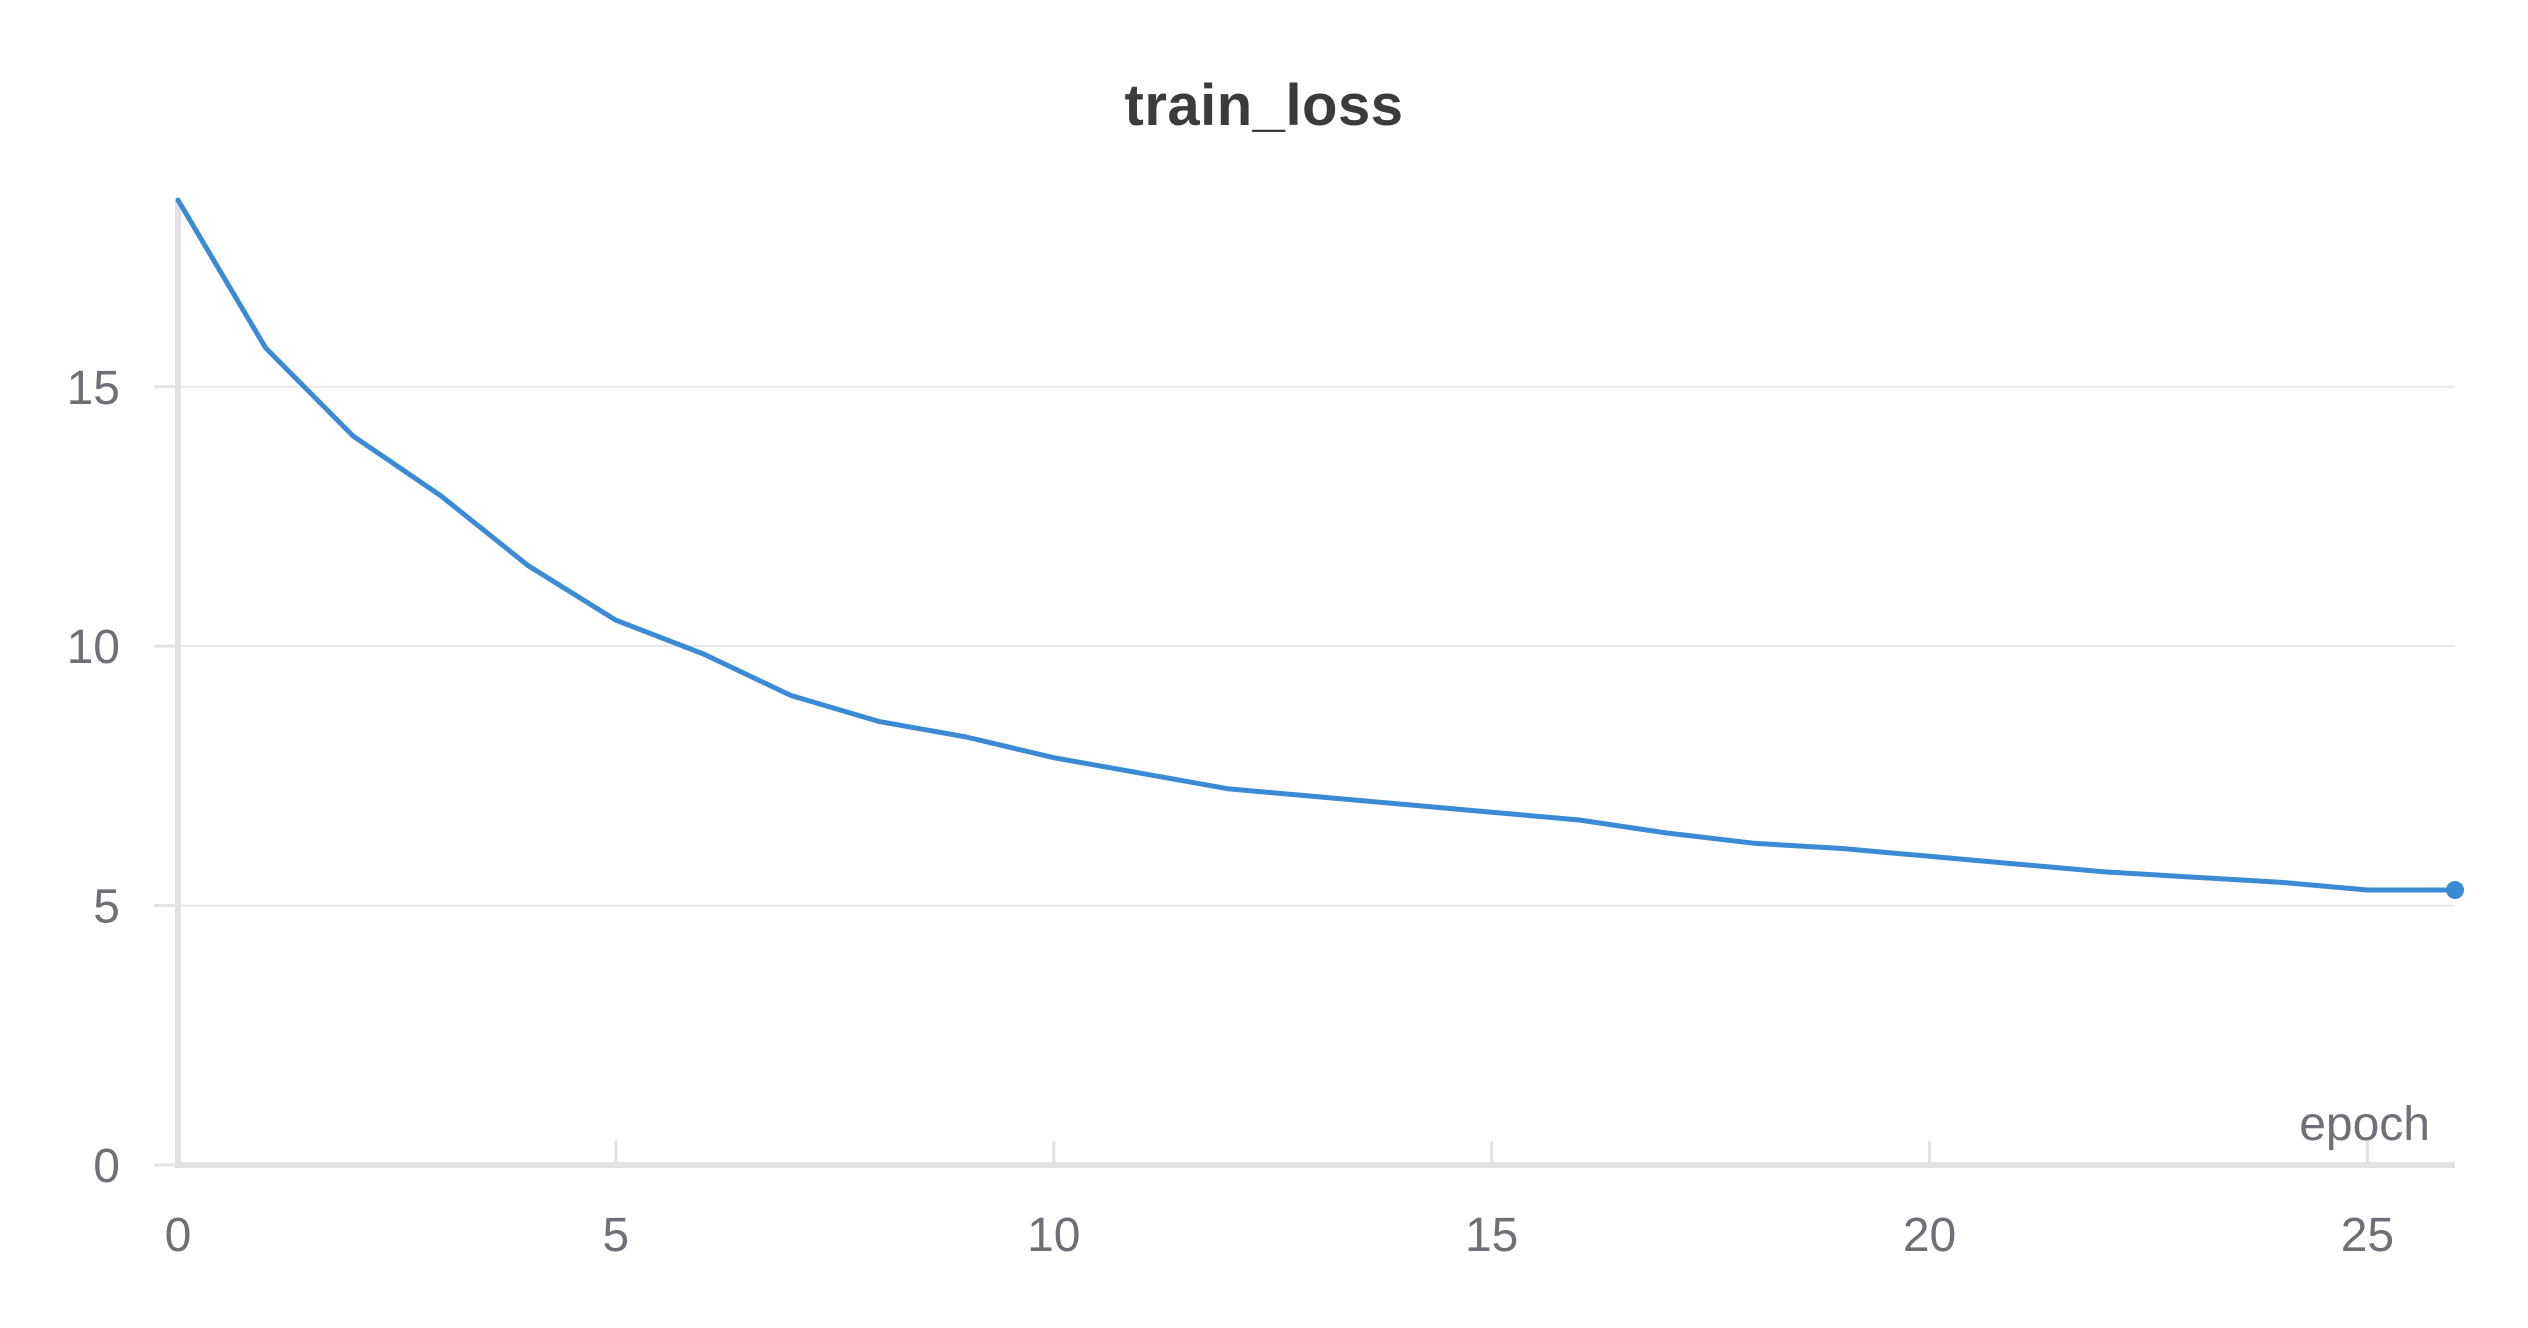 Image resolution: width=2528 pixels, height=1328 pixels. What do you see at coordinates (1264, 105) in the screenshot?
I see `chart-title: train_loss` at bounding box center [1264, 105].